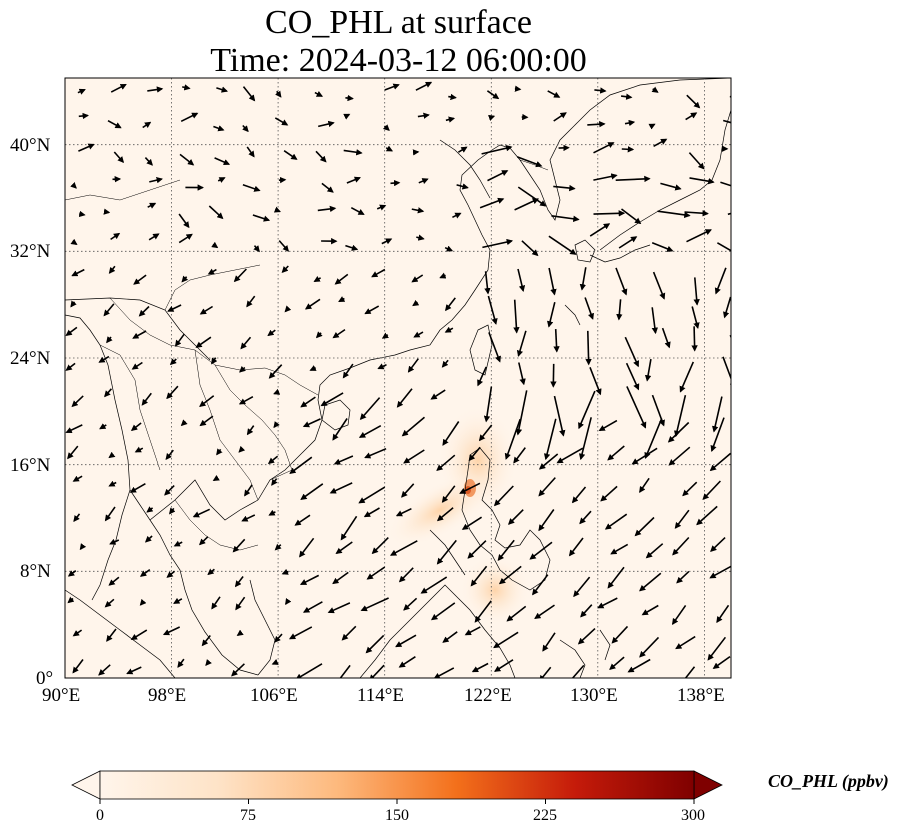 The height and width of the screenshot is (836, 919). Describe the element at coordinates (30, 465) in the screenshot. I see `lat-tick-label: 16°N` at that location.